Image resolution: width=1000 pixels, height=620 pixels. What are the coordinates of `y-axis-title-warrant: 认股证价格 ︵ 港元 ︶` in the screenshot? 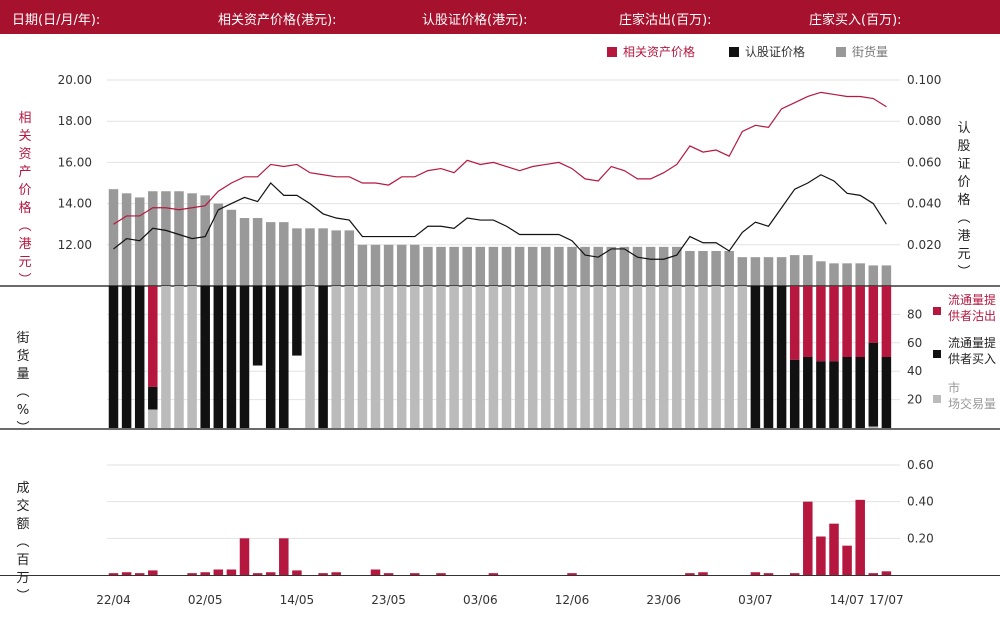 It's located at (964, 201).